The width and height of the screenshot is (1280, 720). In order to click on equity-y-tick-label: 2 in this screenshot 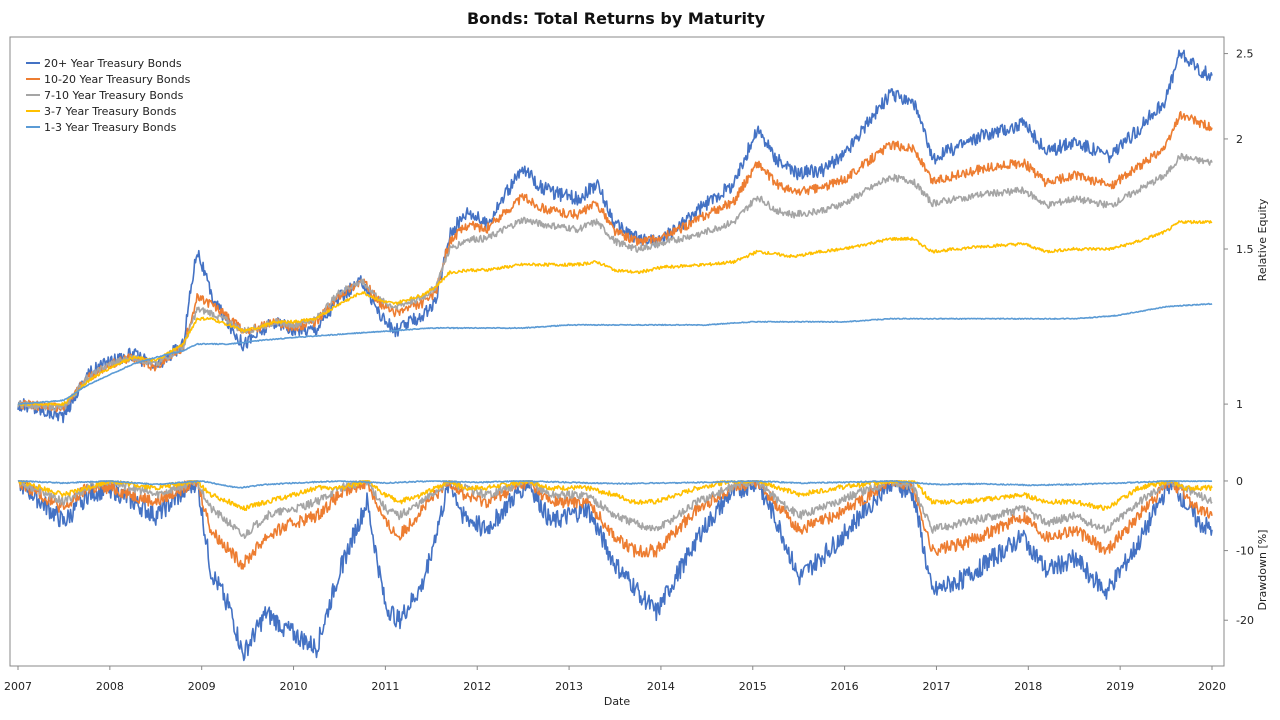, I will do `click(1239, 139)`.